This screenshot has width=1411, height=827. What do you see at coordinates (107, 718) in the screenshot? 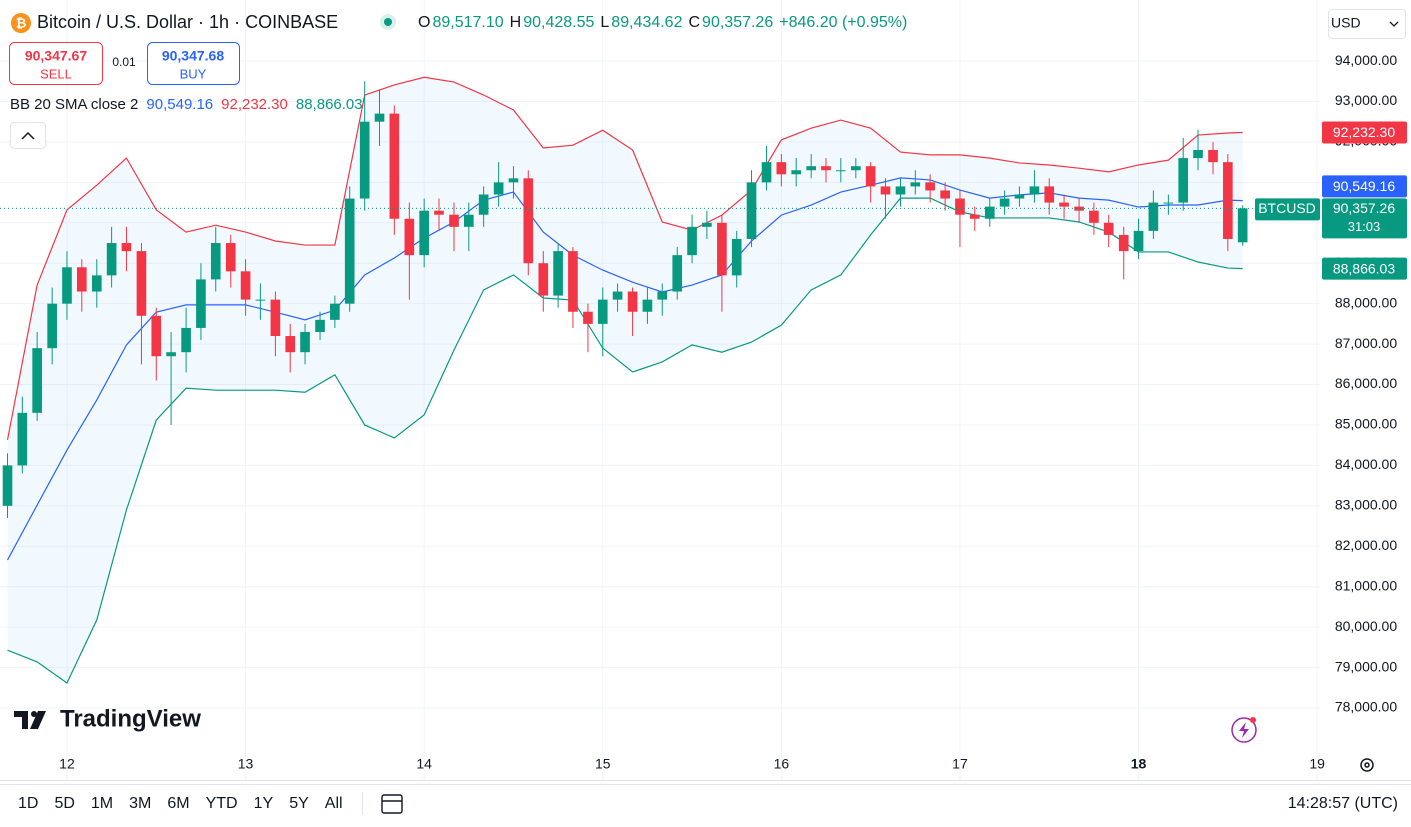
I see `logo: TradingView` at bounding box center [107, 718].